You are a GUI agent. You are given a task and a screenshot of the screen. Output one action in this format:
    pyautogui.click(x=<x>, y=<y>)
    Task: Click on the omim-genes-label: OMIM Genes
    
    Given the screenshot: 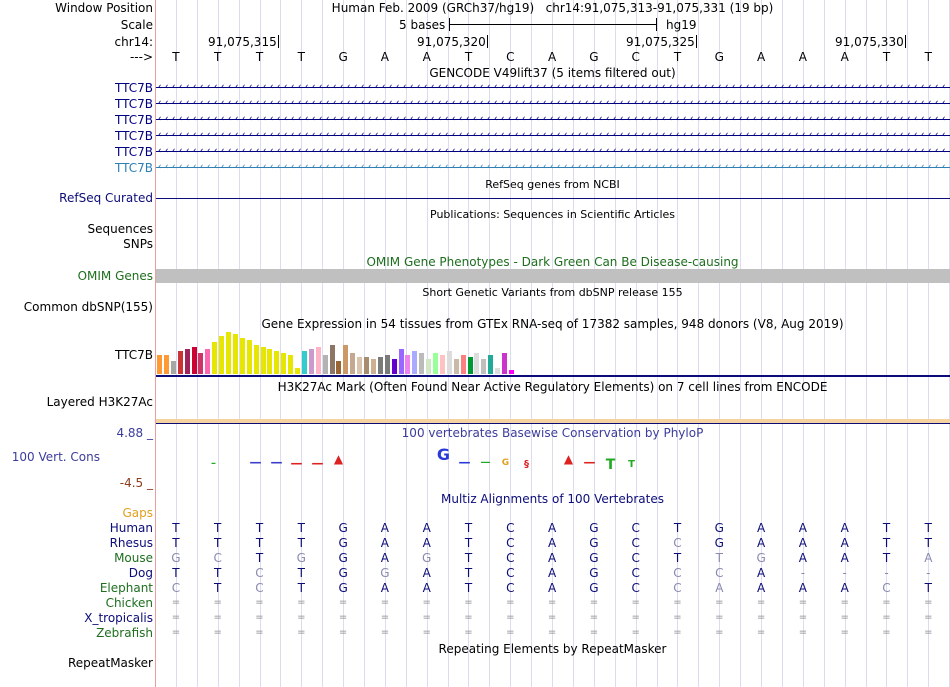 What is the action you would take?
    pyautogui.click(x=115, y=276)
    